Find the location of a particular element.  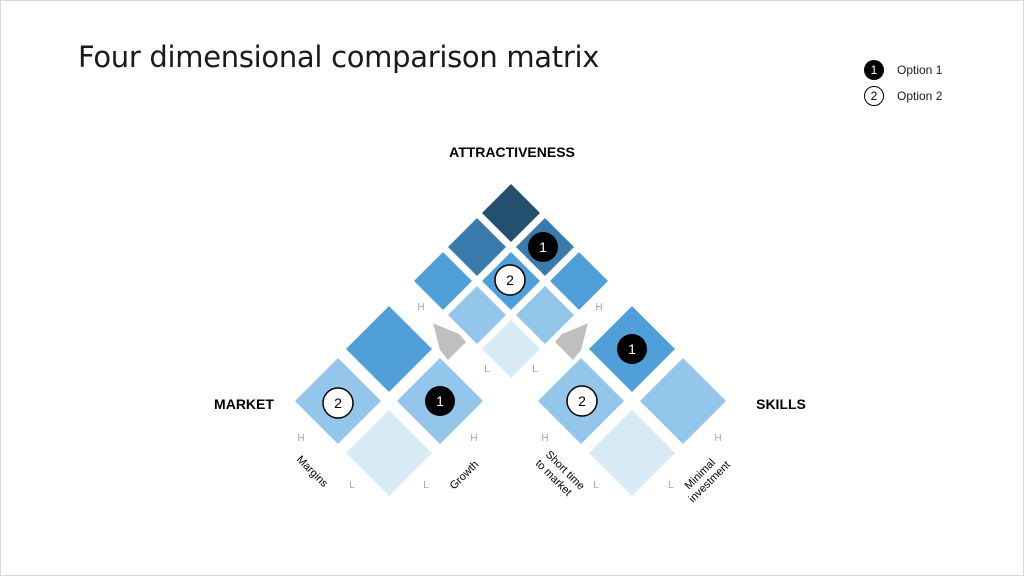

skills-minimal-low-label: L is located at coordinates (671, 485).